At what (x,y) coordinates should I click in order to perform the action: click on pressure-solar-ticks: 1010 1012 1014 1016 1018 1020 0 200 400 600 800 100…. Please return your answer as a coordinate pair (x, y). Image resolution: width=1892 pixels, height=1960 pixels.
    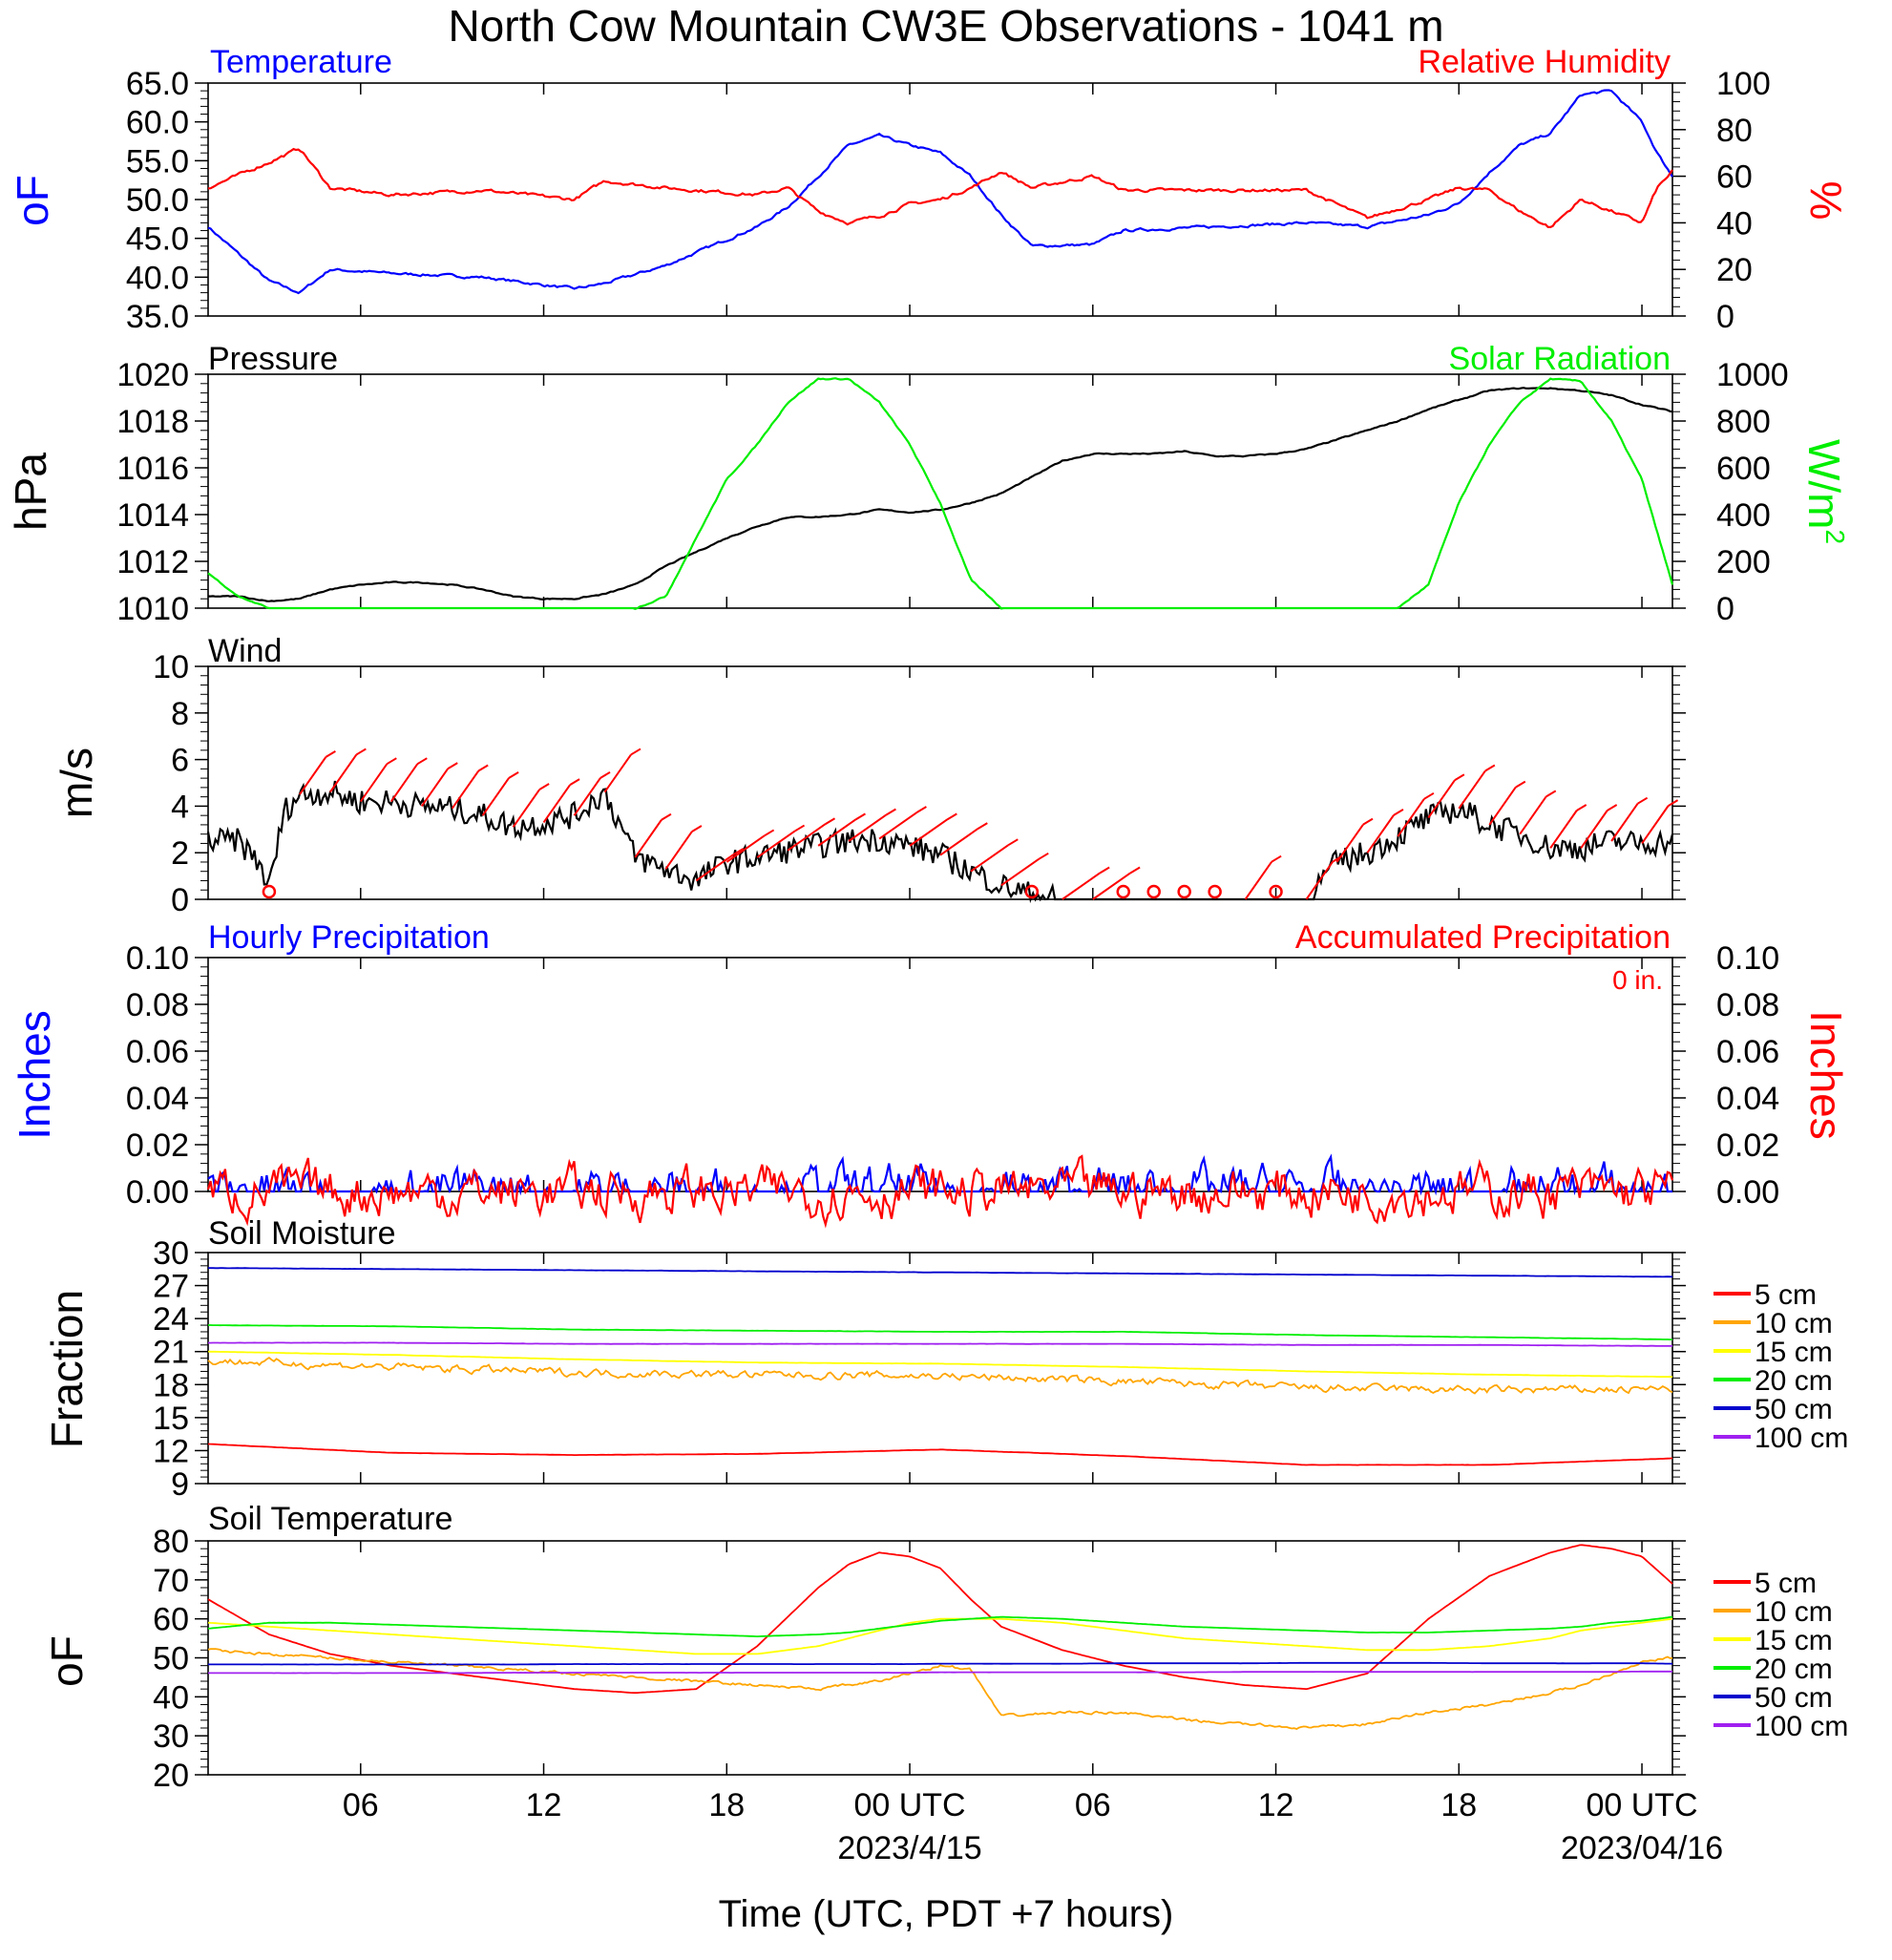
    Looking at the image, I should click on (952, 492).